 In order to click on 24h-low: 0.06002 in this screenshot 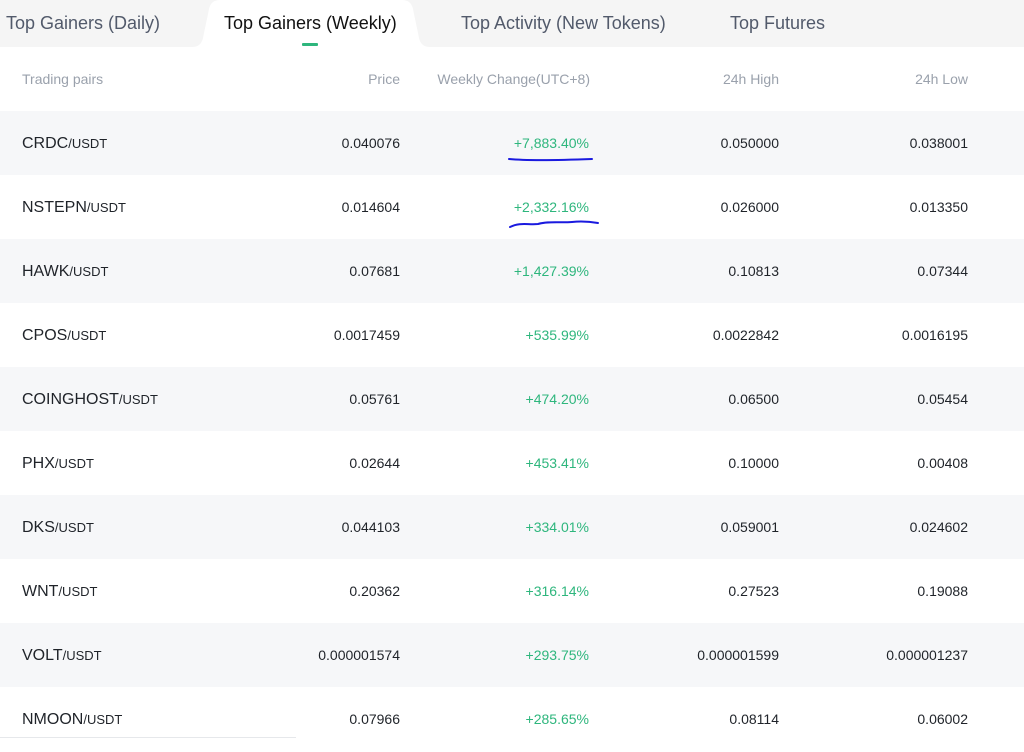, I will do `click(942, 719)`.